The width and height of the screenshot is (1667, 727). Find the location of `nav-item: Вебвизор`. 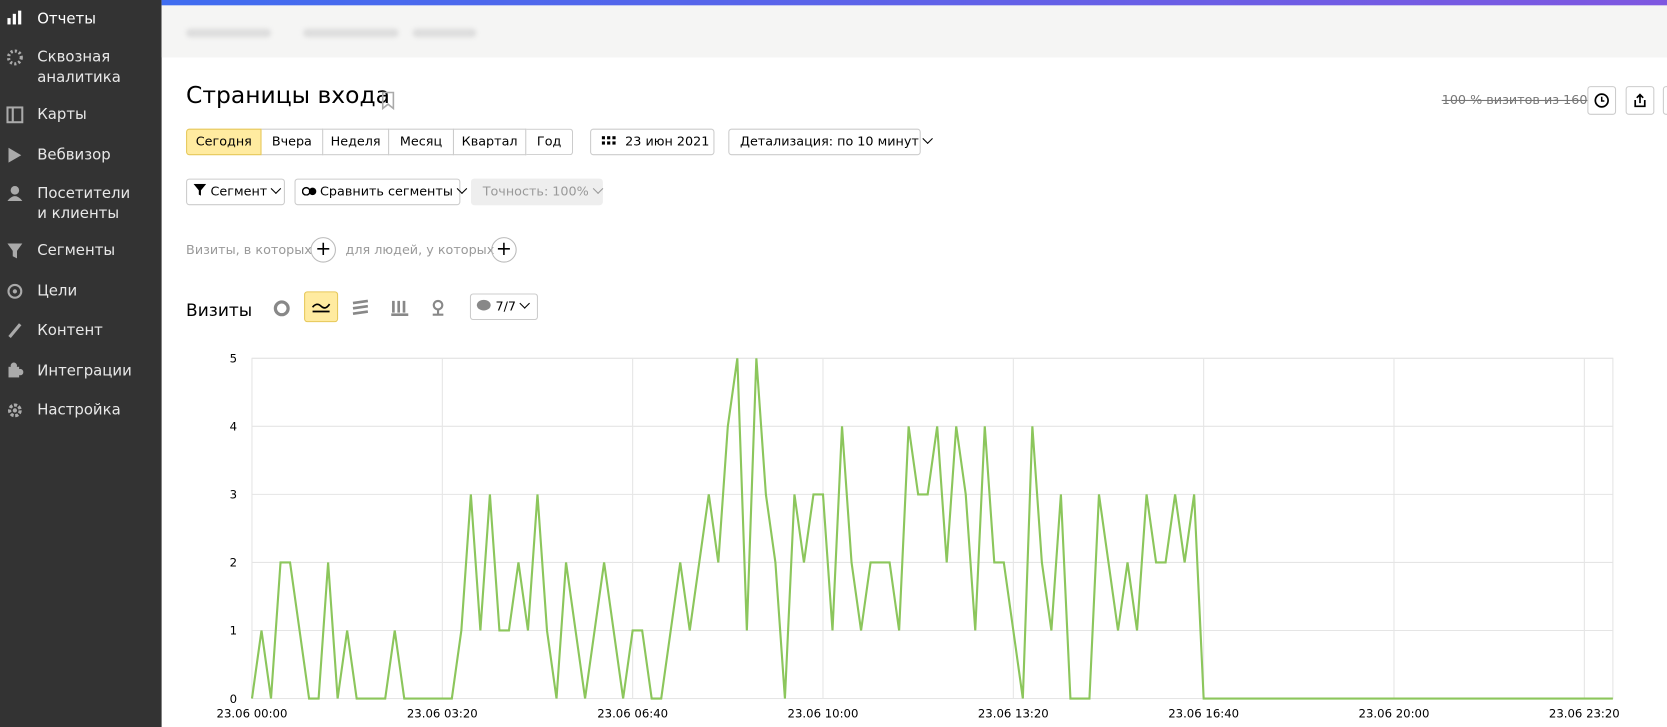

nav-item: Вебвизор is located at coordinates (74, 155).